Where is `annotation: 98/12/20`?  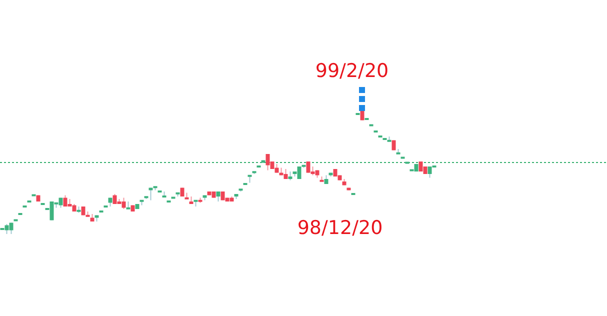 annotation: 98/12/20 is located at coordinates (340, 227).